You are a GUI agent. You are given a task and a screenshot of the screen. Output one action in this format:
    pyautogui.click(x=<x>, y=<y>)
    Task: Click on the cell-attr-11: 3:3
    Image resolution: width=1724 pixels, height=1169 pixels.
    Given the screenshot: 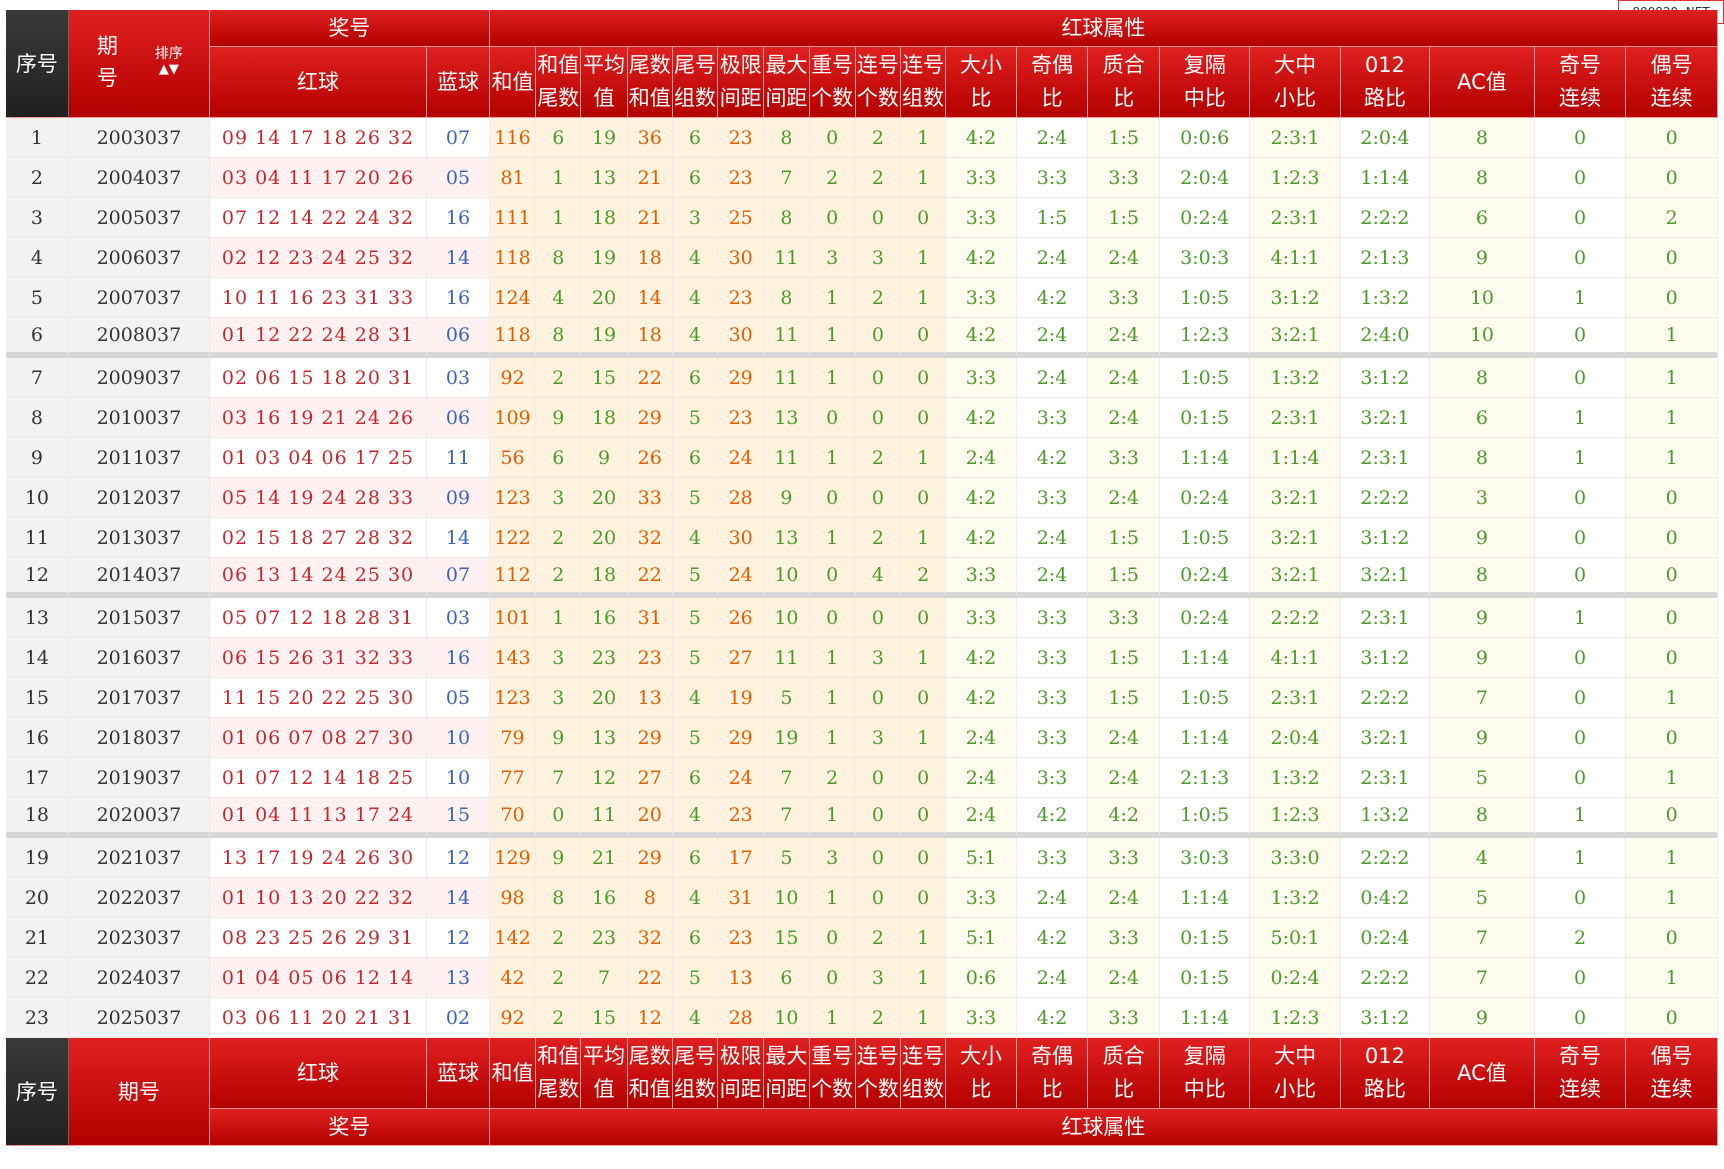 What is the action you would take?
    pyautogui.click(x=1052, y=178)
    